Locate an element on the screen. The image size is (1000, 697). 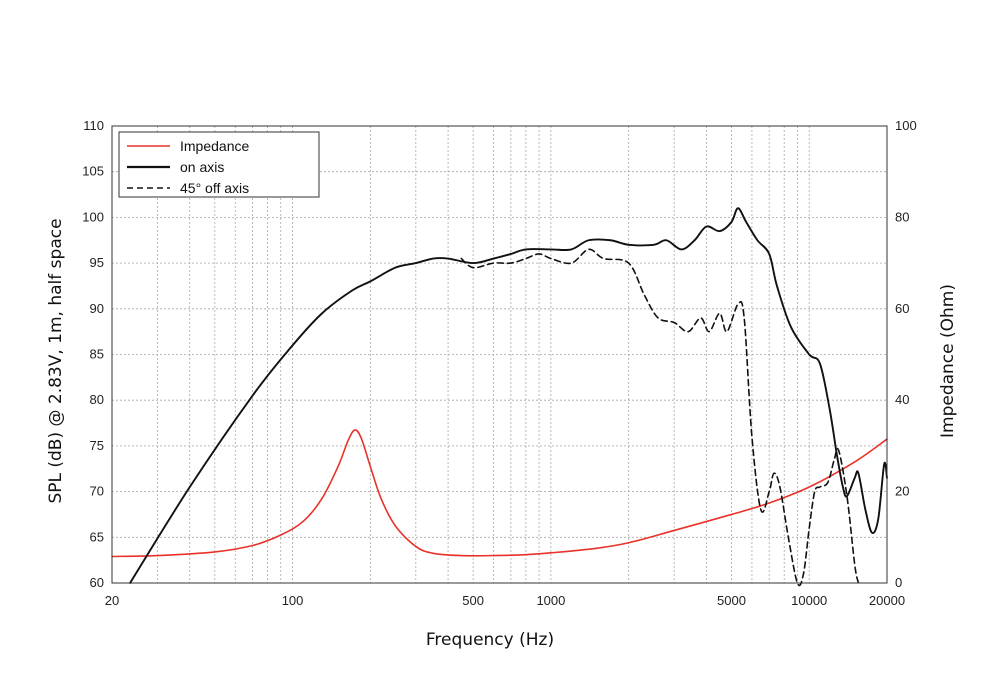
y-tick-label: 110 is located at coordinates (93, 125).